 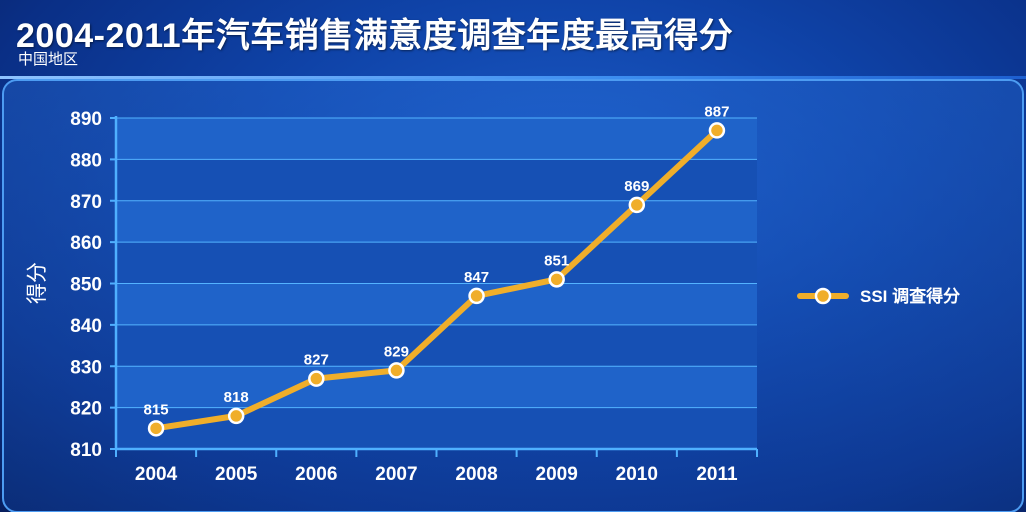 I want to click on legend-label: SSI 调查得分, so click(x=910, y=296).